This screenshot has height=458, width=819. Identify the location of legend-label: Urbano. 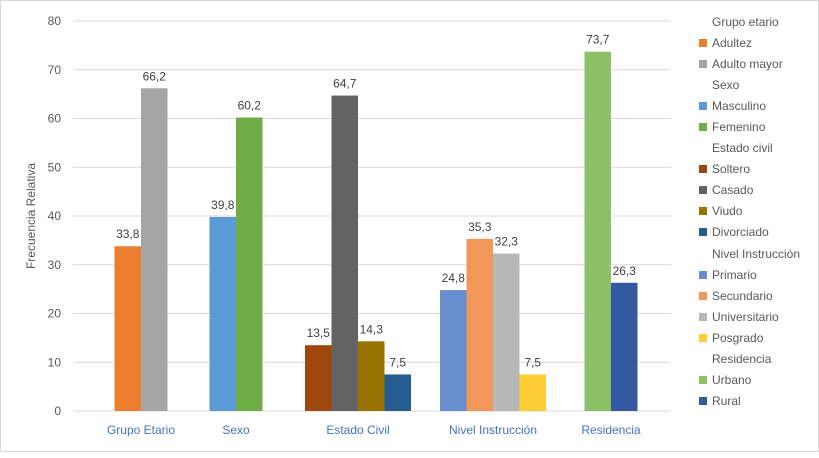
(732, 380).